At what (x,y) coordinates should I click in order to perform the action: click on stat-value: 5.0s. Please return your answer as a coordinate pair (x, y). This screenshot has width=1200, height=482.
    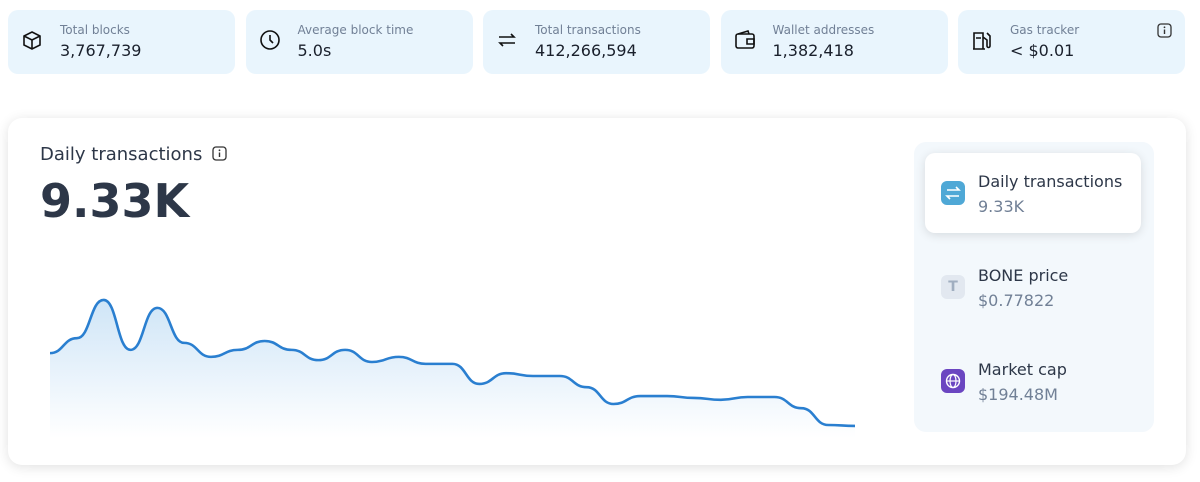
    Looking at the image, I should click on (314, 50).